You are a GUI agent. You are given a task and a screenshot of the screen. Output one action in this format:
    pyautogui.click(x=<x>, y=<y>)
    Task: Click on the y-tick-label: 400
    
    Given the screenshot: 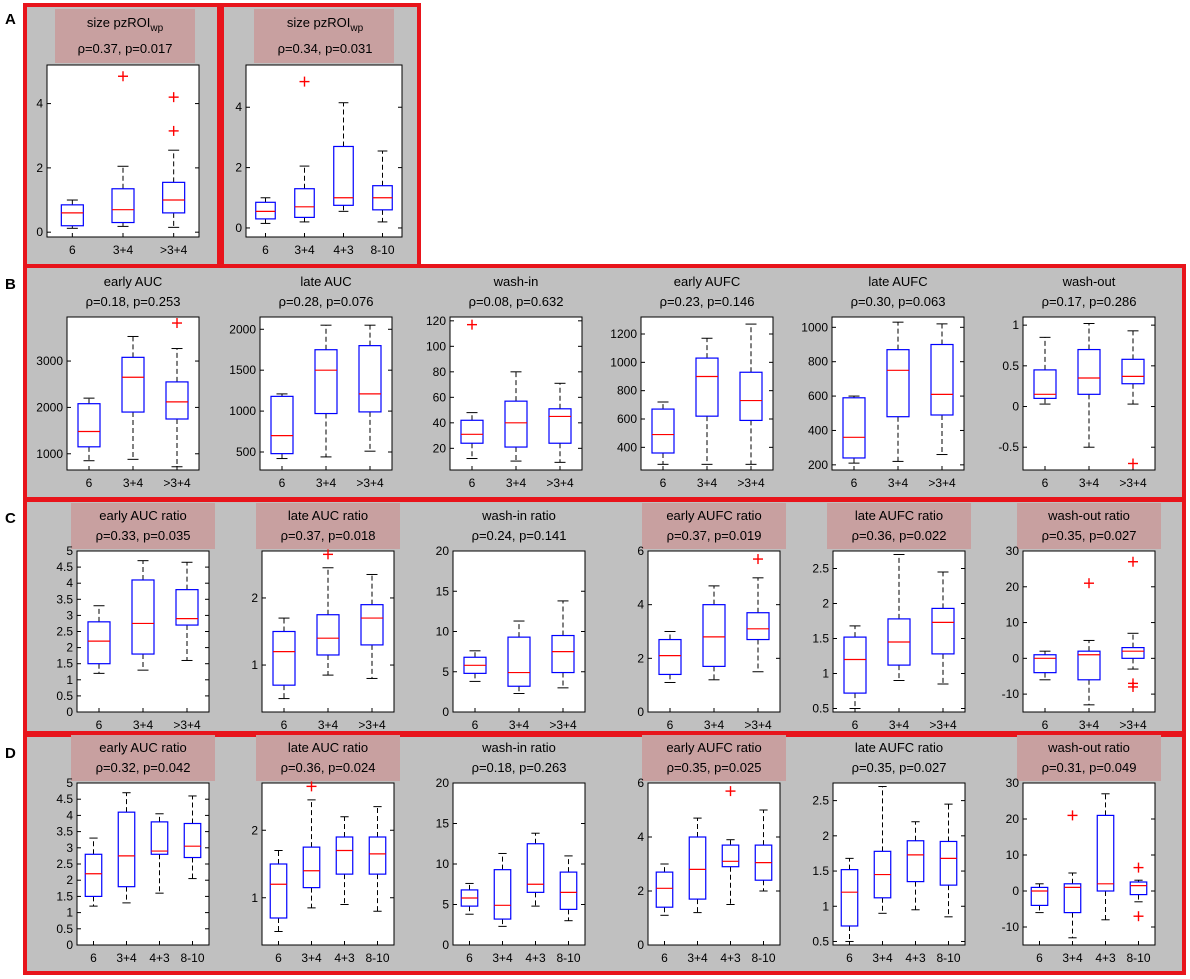 What is the action you would take?
    pyautogui.click(x=627, y=447)
    